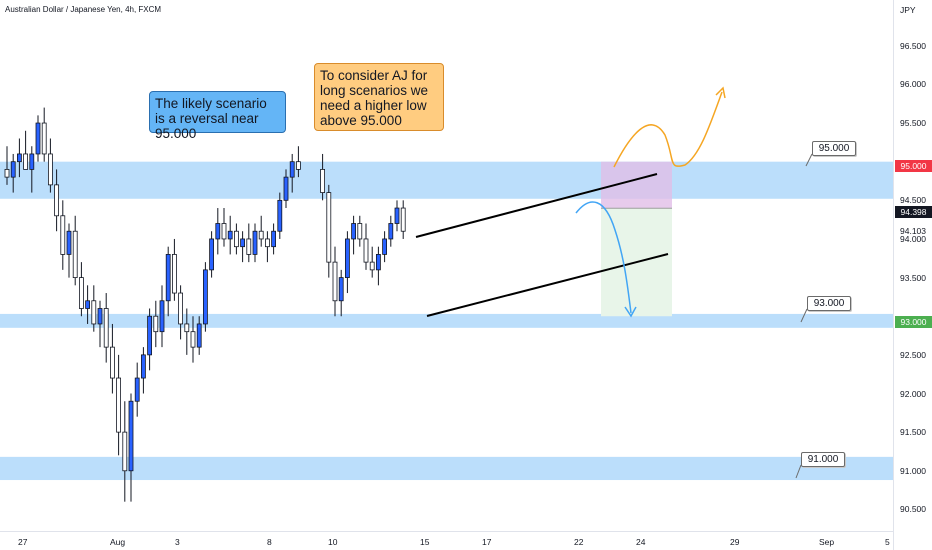  What do you see at coordinates (425, 542) in the screenshot?
I see `time-tick-label: 15` at bounding box center [425, 542].